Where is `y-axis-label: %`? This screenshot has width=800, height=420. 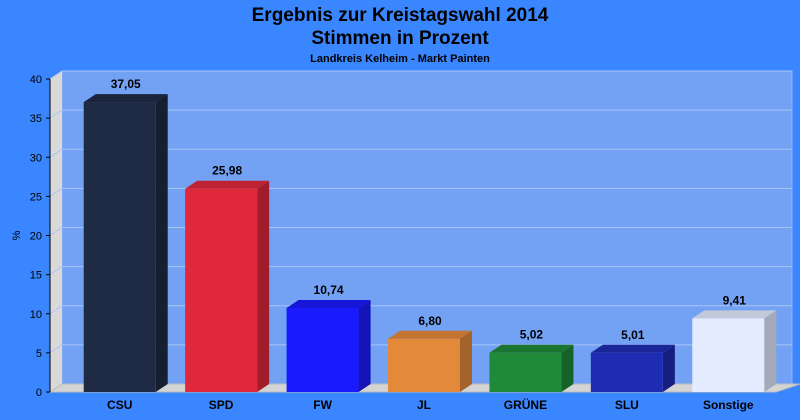 y-axis-label: % is located at coordinates (17, 235).